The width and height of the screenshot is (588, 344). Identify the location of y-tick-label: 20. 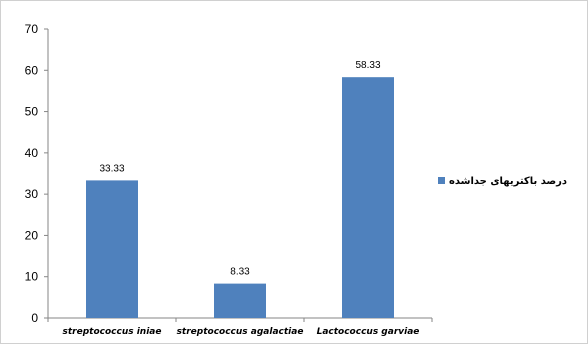
(32, 235).